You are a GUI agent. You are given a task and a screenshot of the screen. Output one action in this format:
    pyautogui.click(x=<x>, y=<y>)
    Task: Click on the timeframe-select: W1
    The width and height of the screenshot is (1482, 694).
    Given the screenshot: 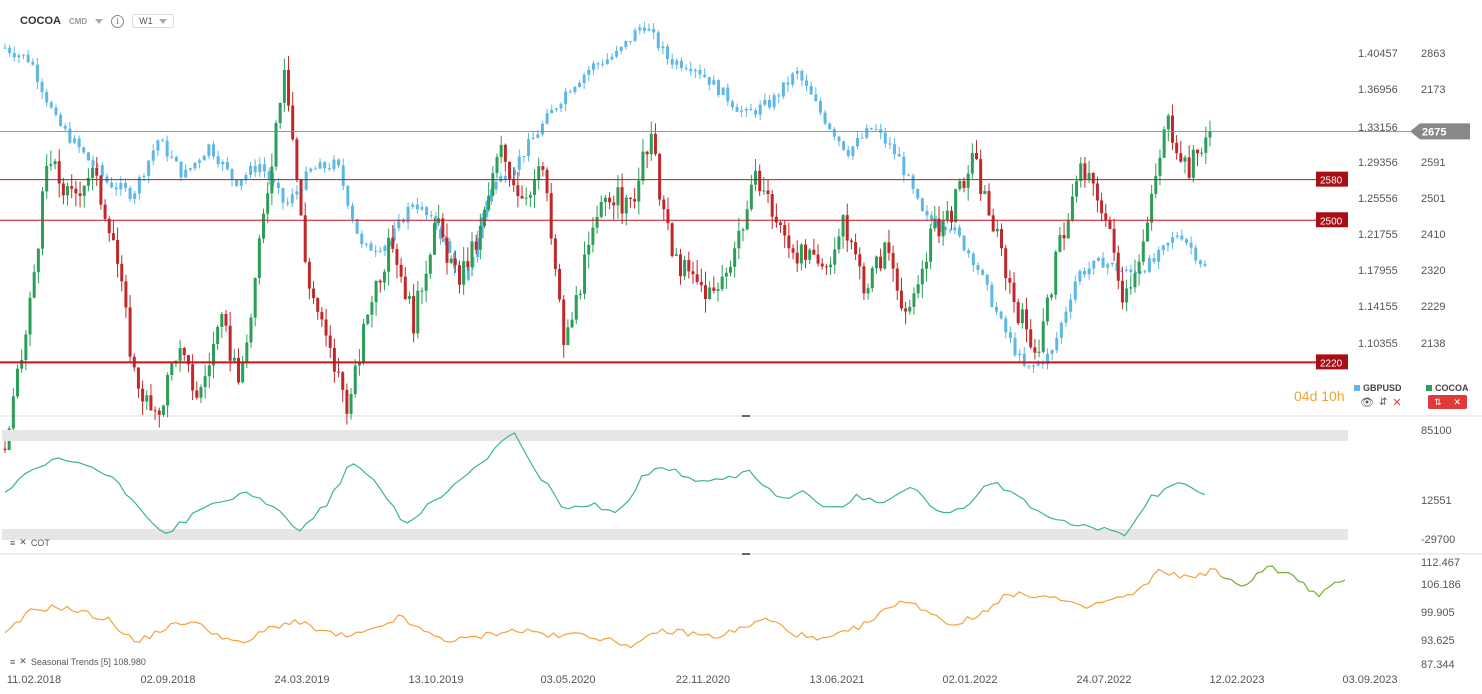 What is the action you would take?
    pyautogui.click(x=153, y=21)
    